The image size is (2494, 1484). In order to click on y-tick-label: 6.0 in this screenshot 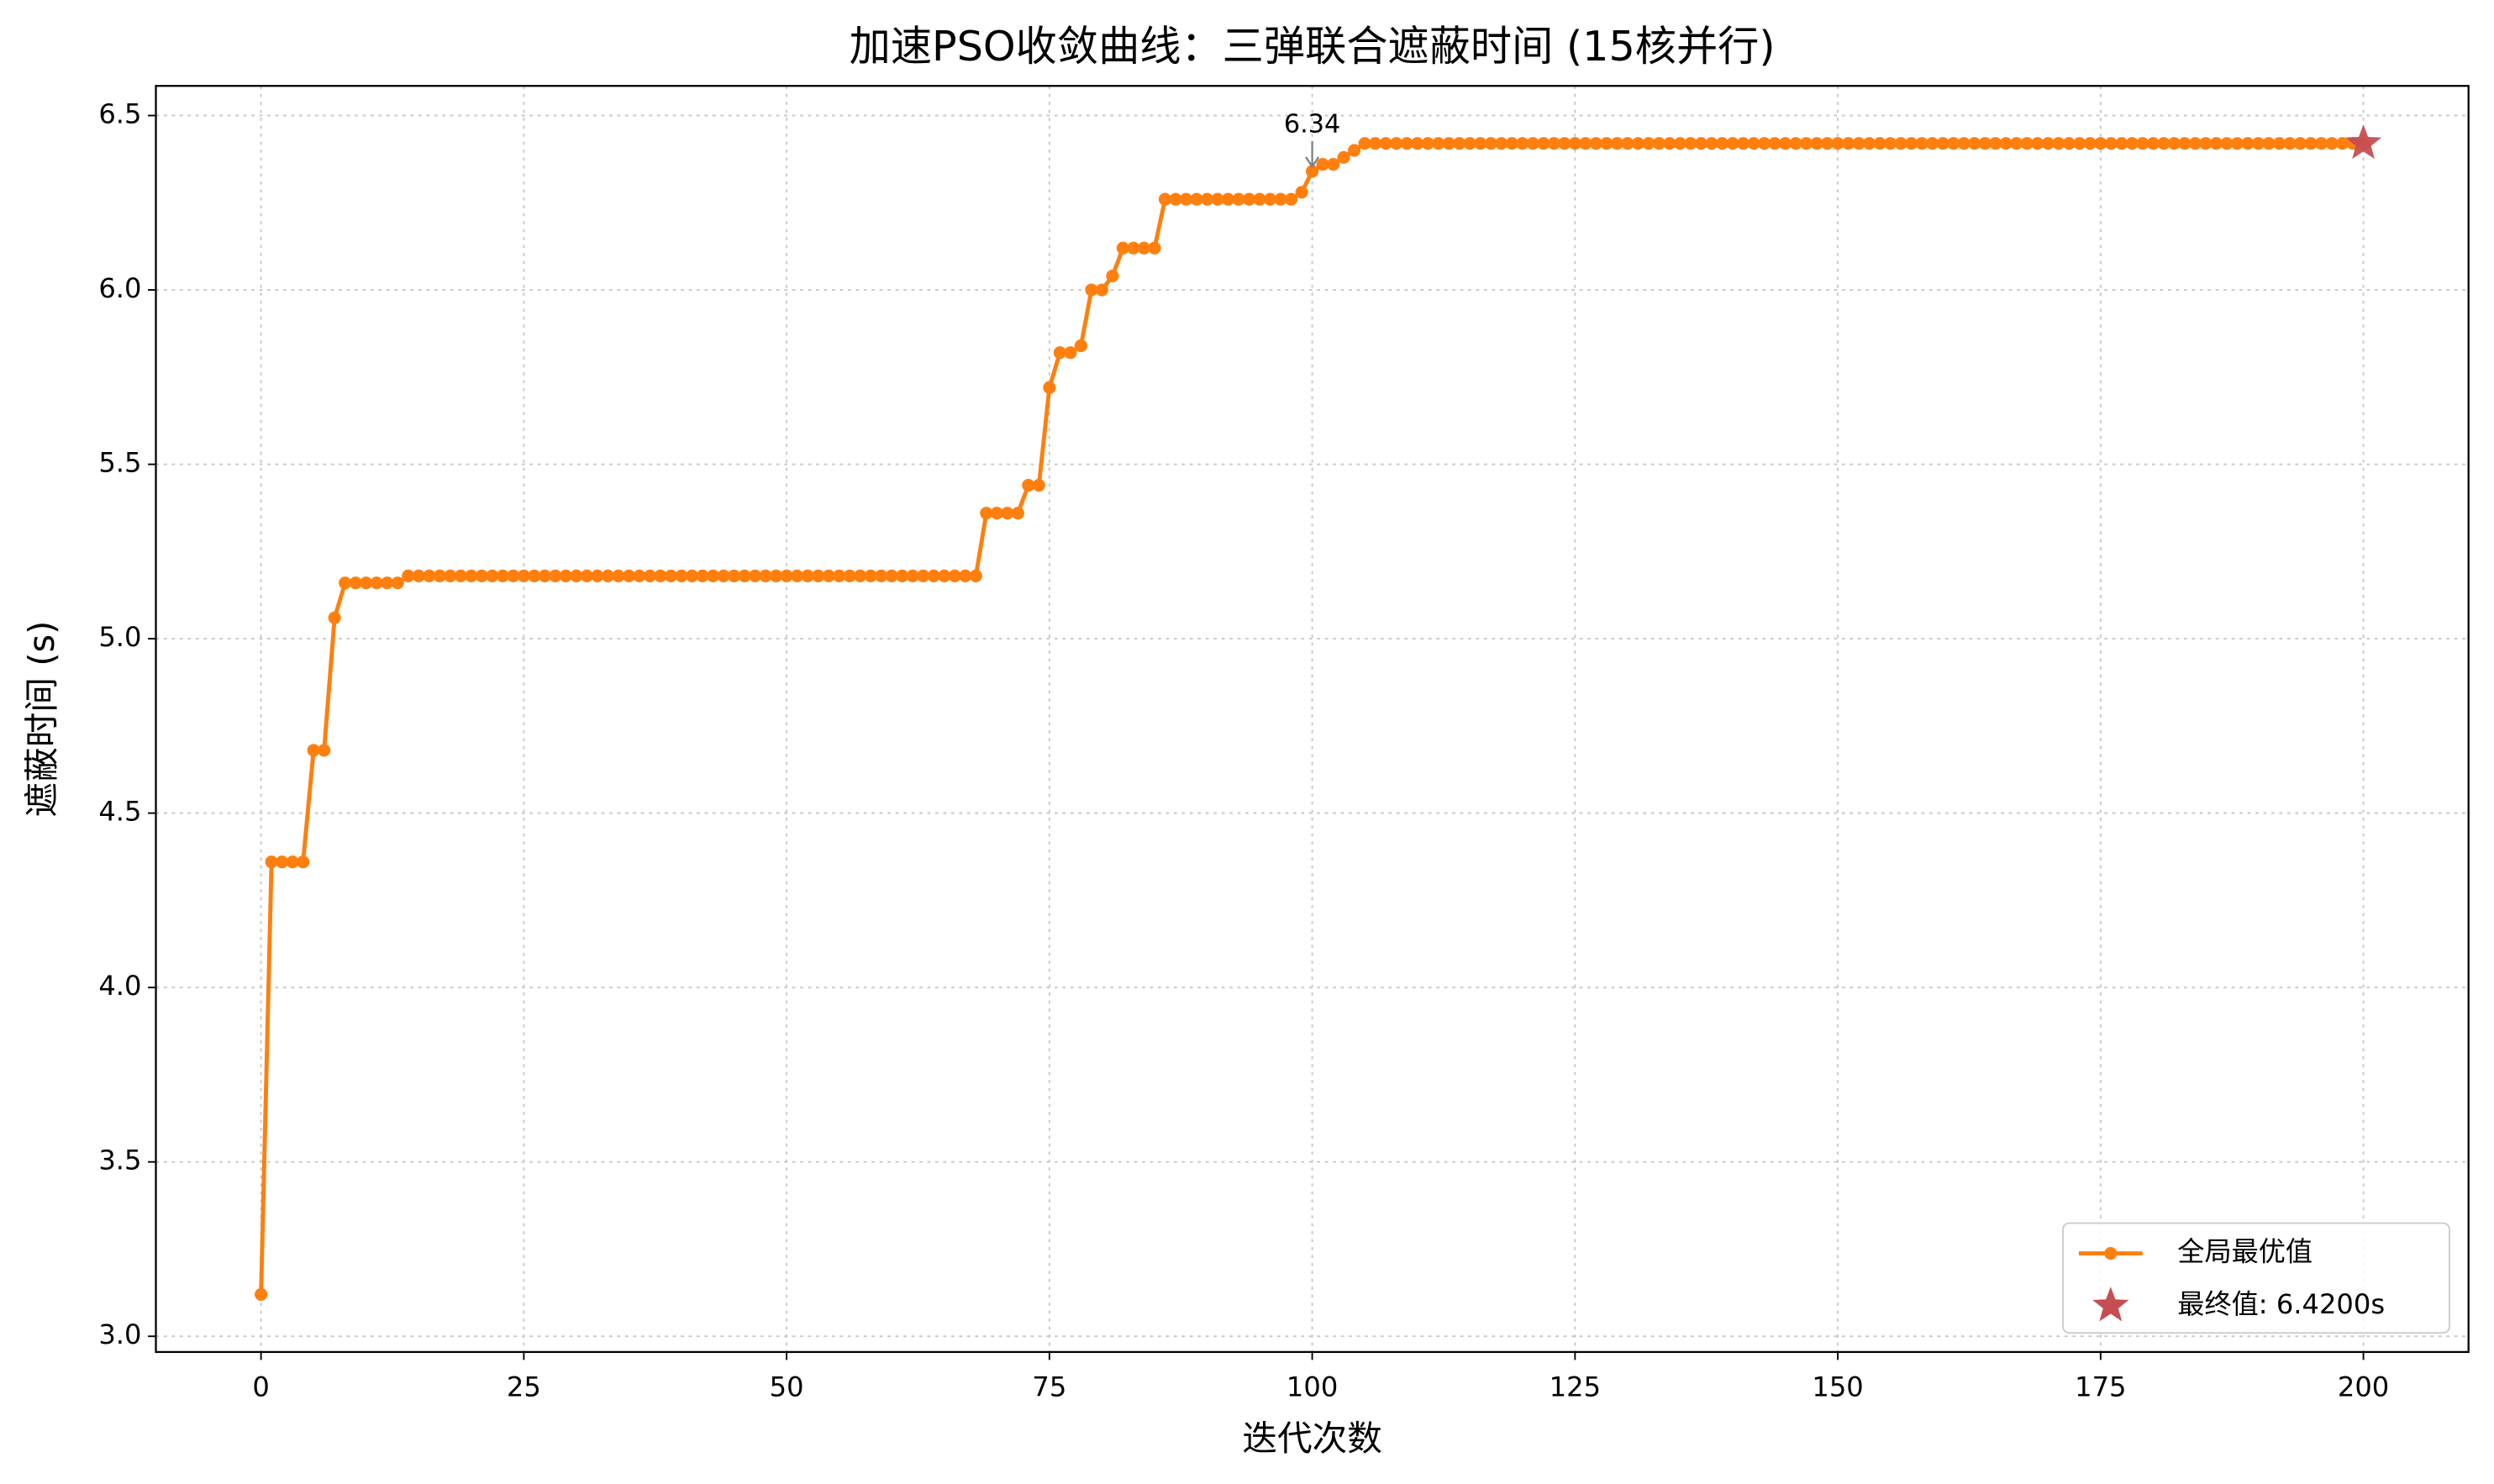, I will do `click(119, 288)`.